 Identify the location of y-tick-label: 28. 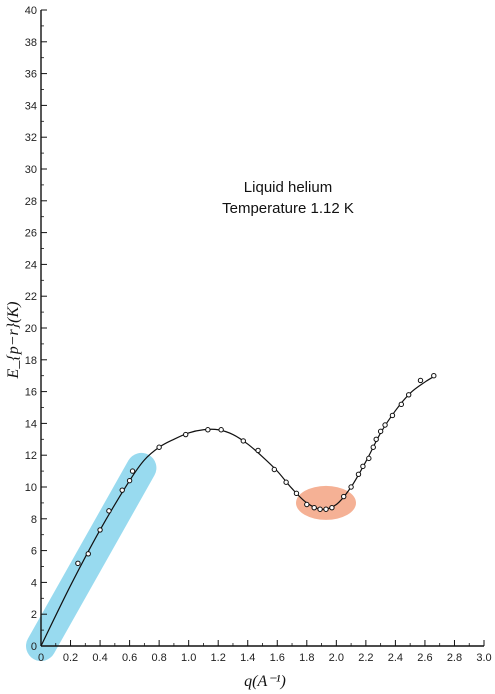
(31, 202).